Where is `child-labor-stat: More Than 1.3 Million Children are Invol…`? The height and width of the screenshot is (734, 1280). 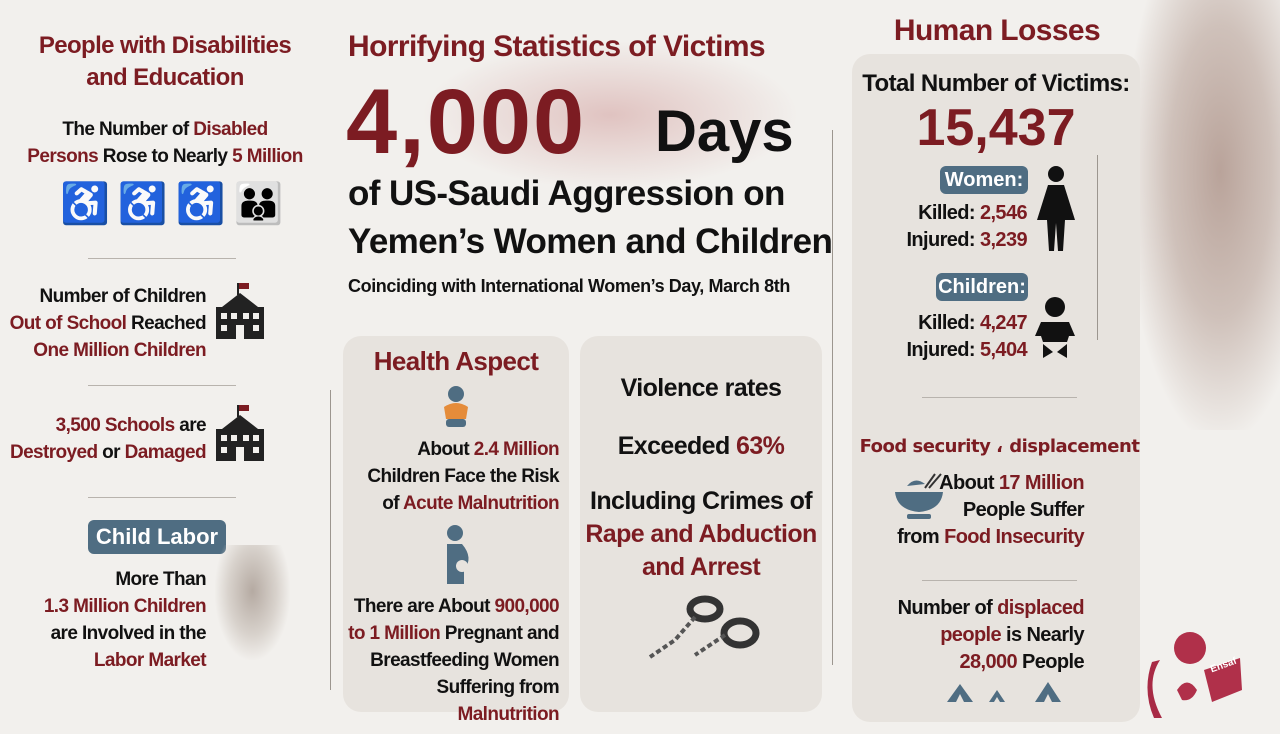 child-labor-stat: More Than 1.3 Million Children are Invol… is located at coordinates (103, 620).